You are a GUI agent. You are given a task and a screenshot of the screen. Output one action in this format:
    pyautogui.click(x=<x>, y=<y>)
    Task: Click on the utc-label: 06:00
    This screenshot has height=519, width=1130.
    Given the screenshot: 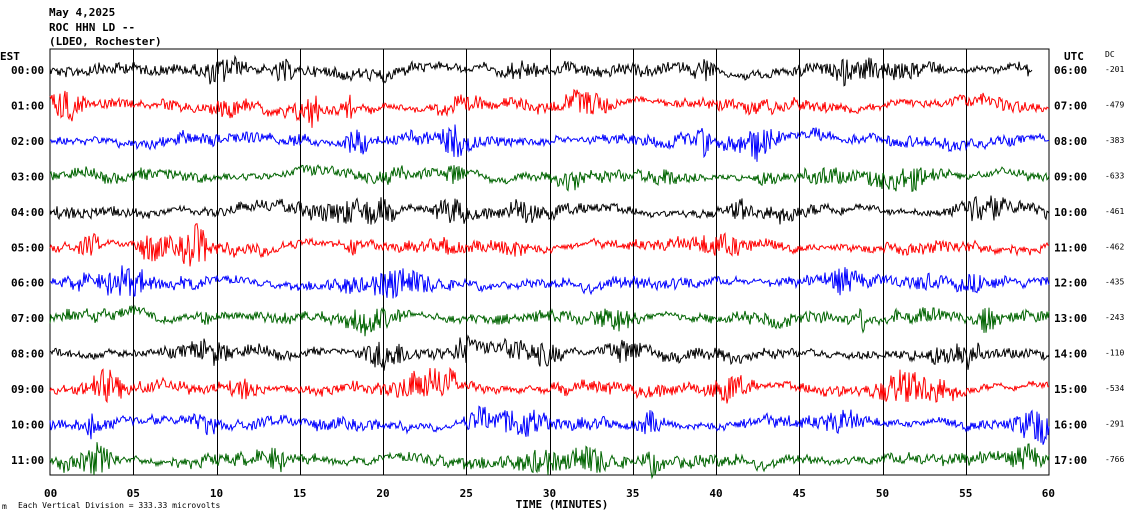 What is the action you would take?
    pyautogui.click(x=1070, y=70)
    